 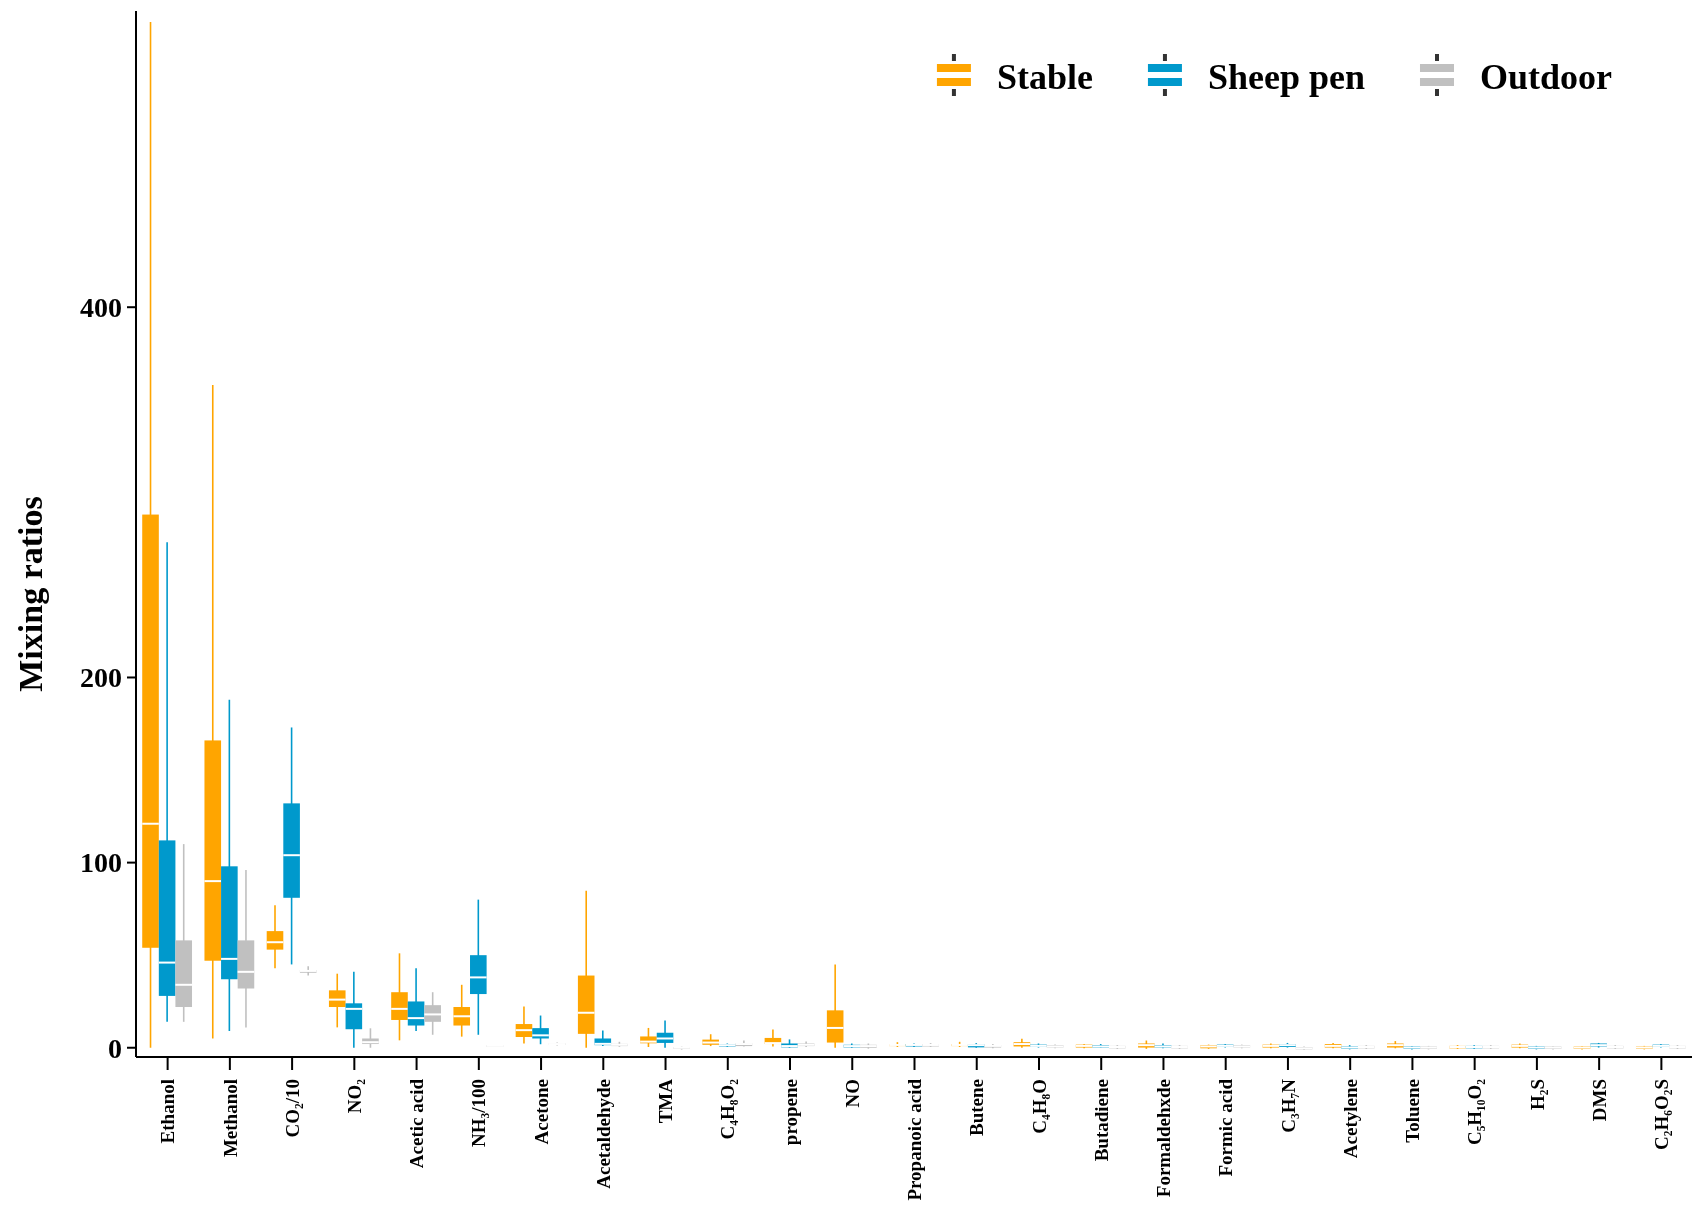 What do you see at coordinates (1546, 76) in the screenshot?
I see `legend-label: Outdoor` at bounding box center [1546, 76].